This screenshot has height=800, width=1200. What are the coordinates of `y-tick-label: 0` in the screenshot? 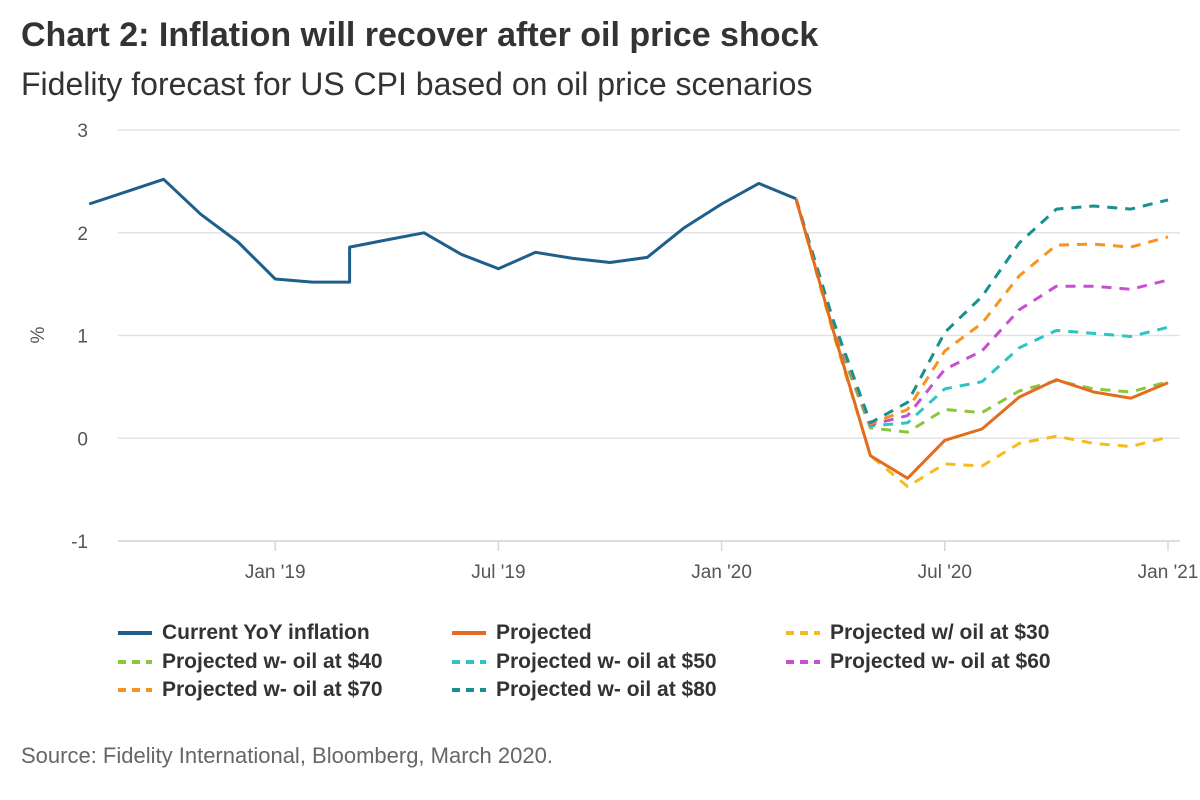 It's located at (82, 439).